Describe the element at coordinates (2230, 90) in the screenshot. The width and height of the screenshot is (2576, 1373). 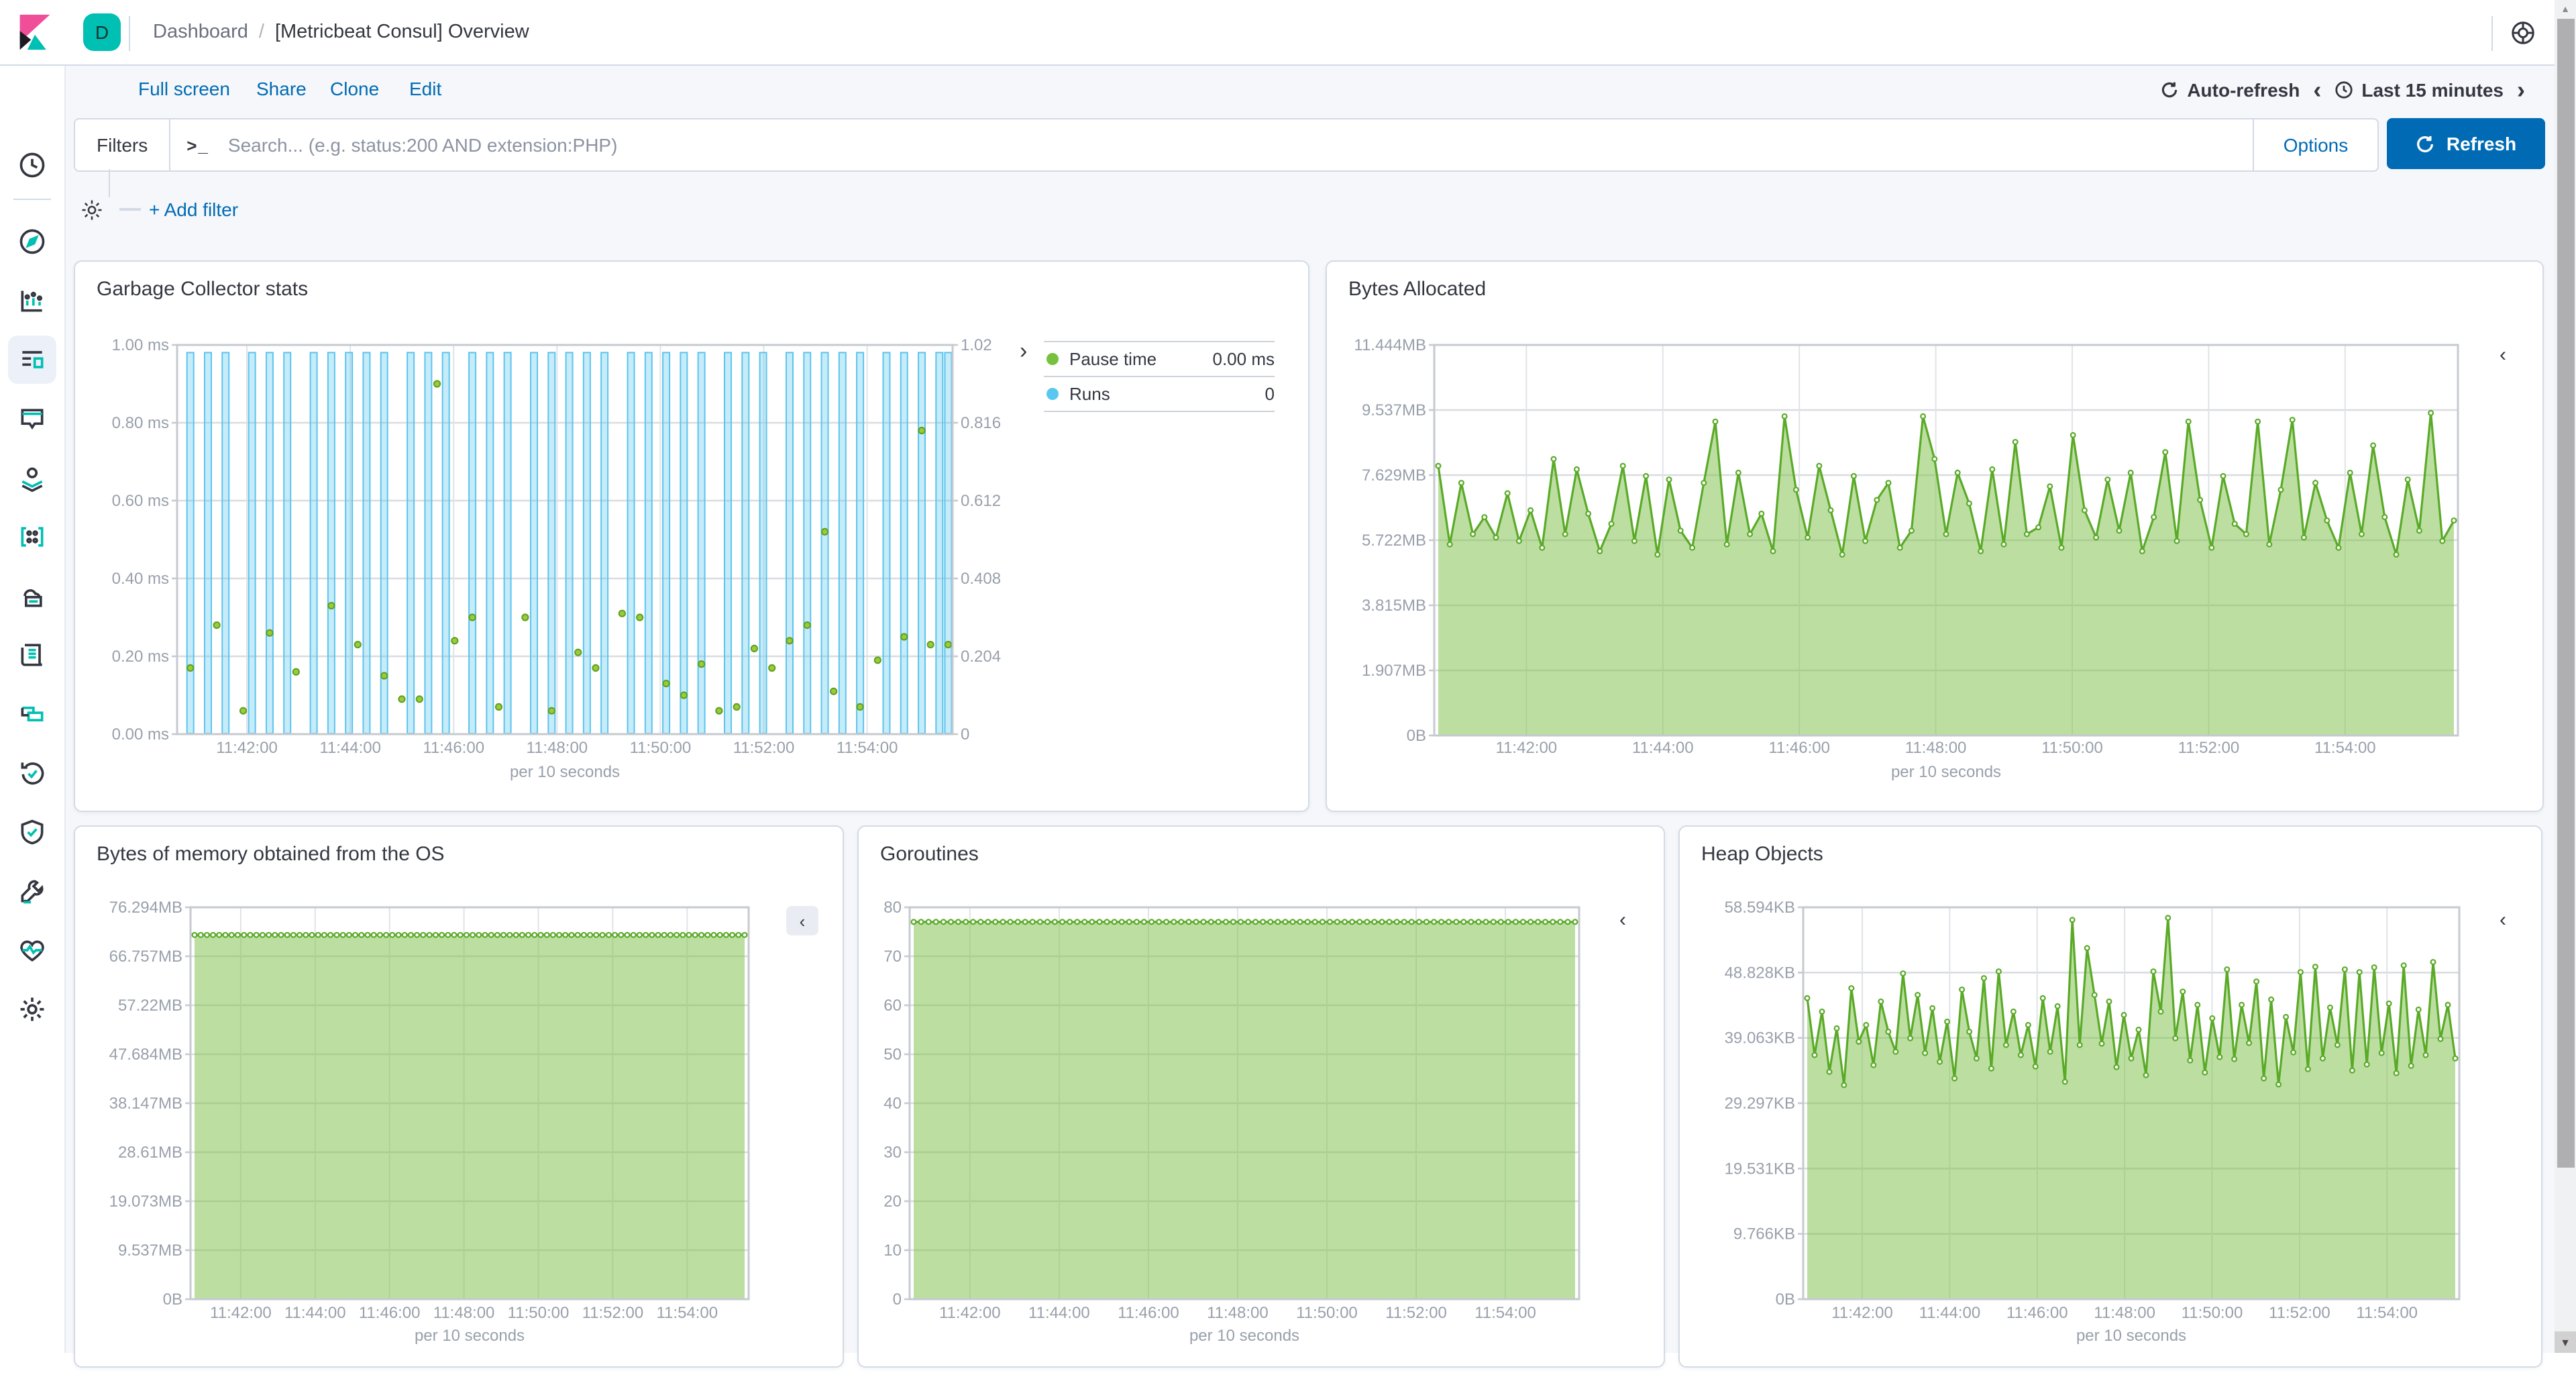
I see `auto-refresh-button: Auto-refresh` at that location.